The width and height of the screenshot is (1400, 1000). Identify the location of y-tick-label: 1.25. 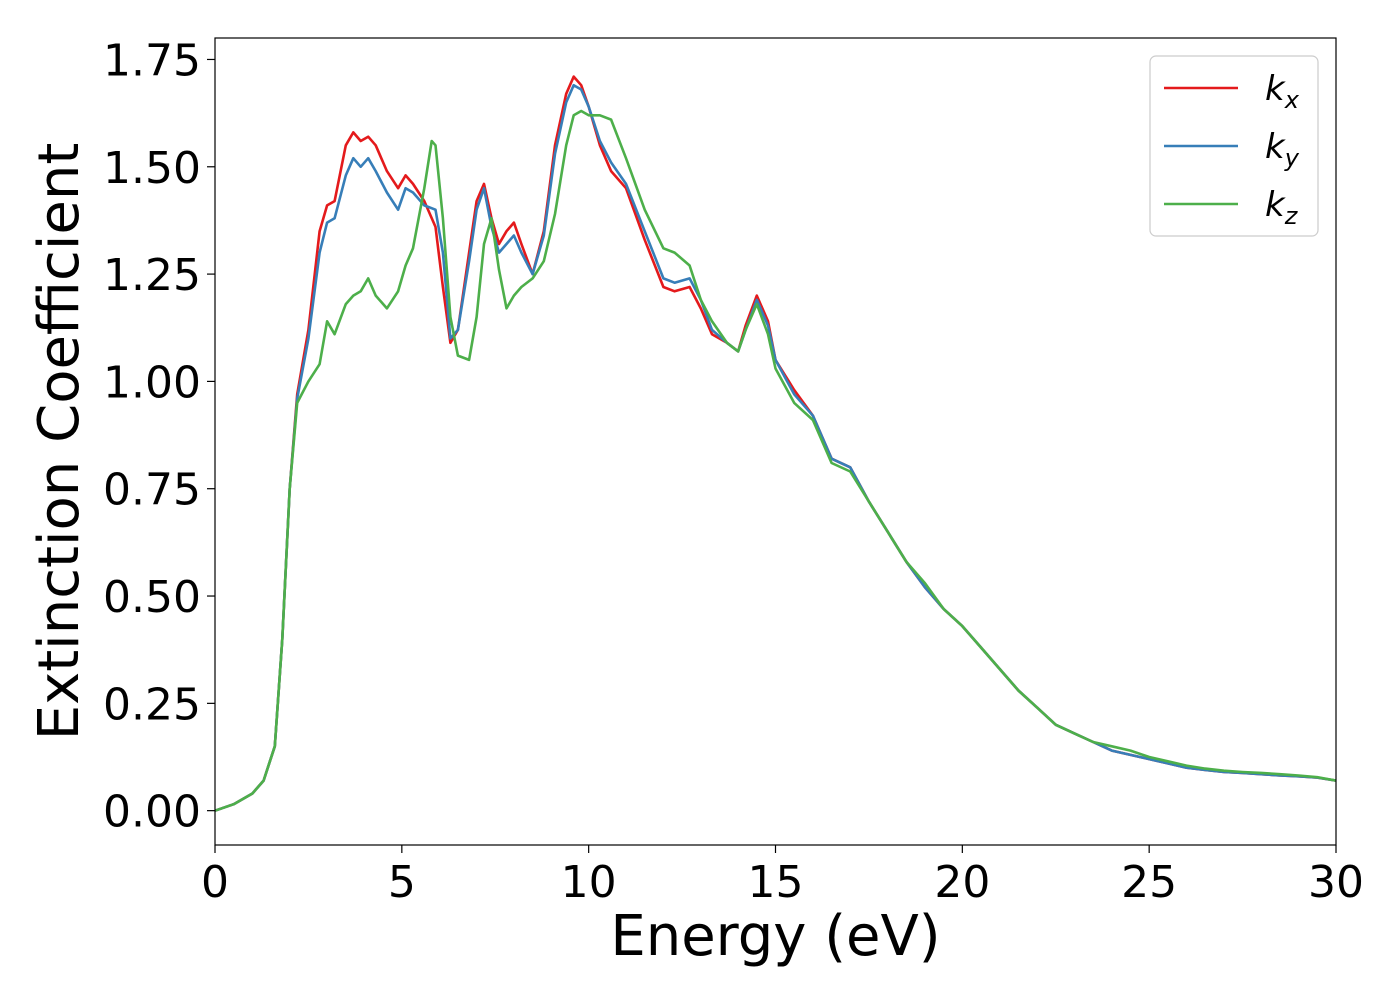
(152, 275).